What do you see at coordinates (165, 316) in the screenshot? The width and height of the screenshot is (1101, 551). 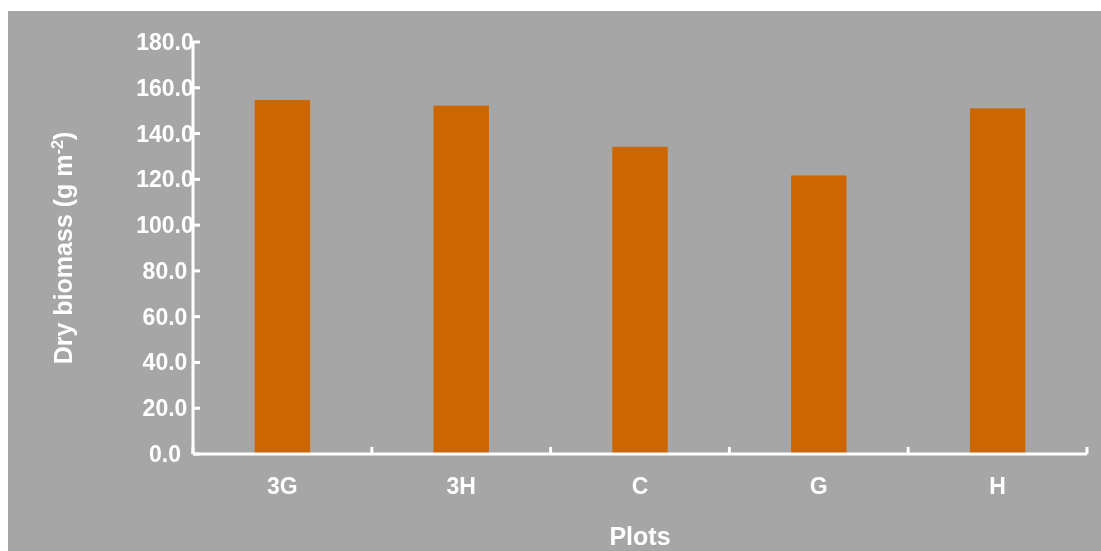 I see `y-tick-label: 60.0` at bounding box center [165, 316].